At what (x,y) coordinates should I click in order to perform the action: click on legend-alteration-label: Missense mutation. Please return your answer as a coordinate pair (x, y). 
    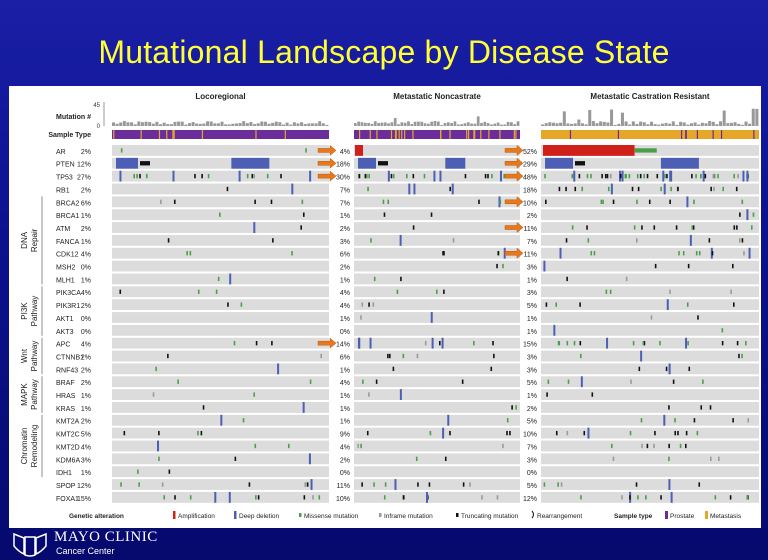
    Looking at the image, I should click on (331, 516).